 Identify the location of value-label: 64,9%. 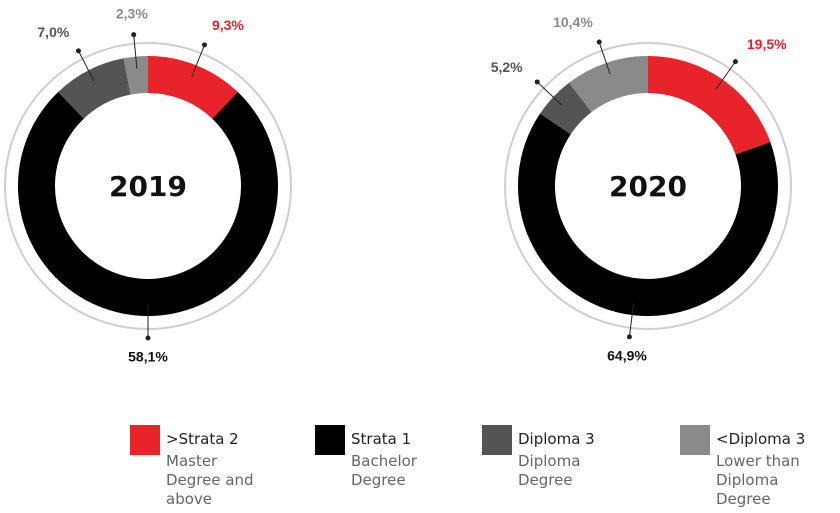
(627, 355).